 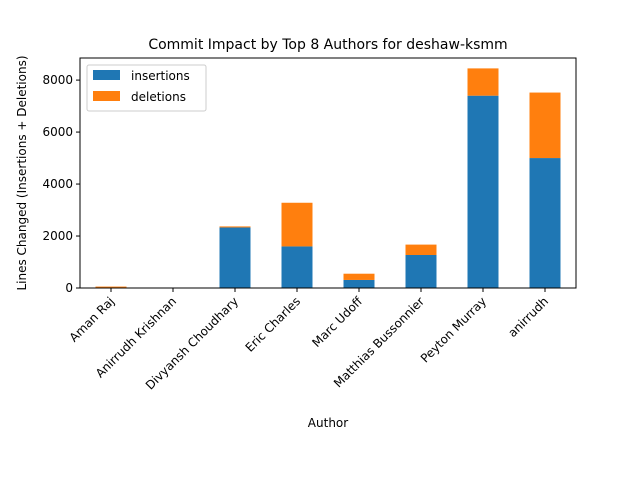 What do you see at coordinates (106, 96) in the screenshot?
I see `legend-swatch-deletions` at bounding box center [106, 96].